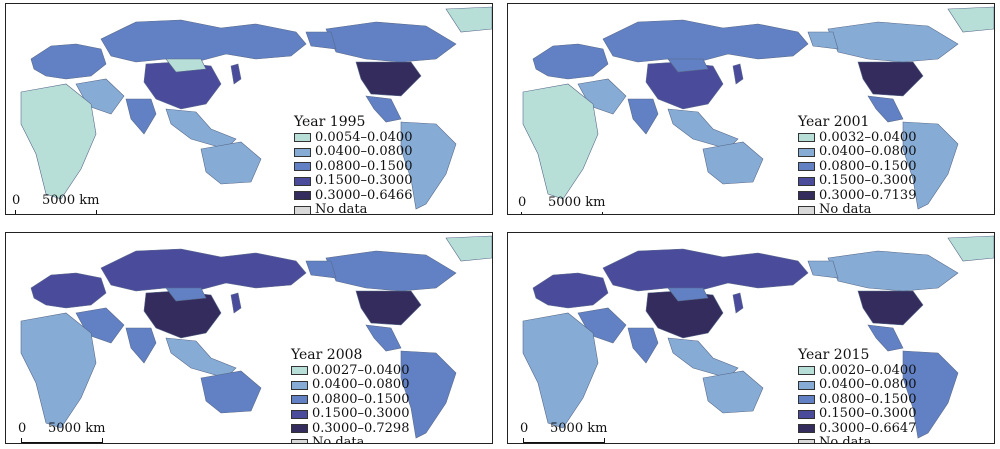  I want to click on legend-range-5: 0.3000–0.7298, so click(361, 428).